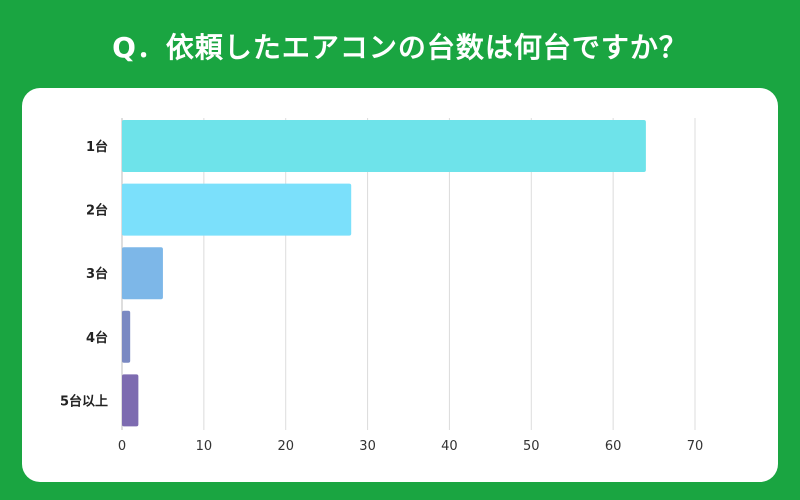  What do you see at coordinates (97, 147) in the screenshot?
I see `category-label: 1台` at bounding box center [97, 147].